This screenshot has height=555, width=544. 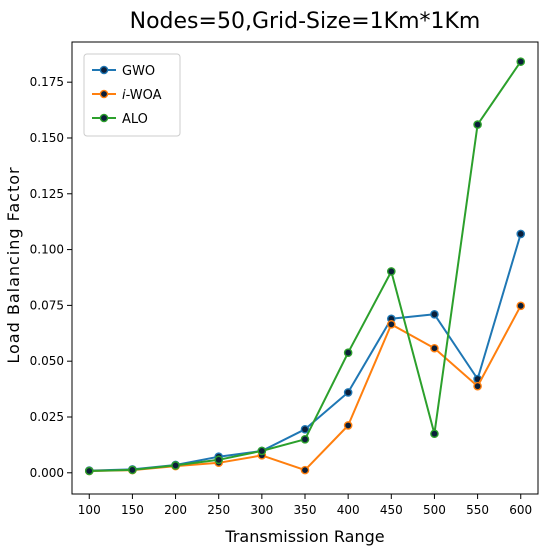 I want to click on legend: GWO i-WOA ALO, so click(x=132, y=95).